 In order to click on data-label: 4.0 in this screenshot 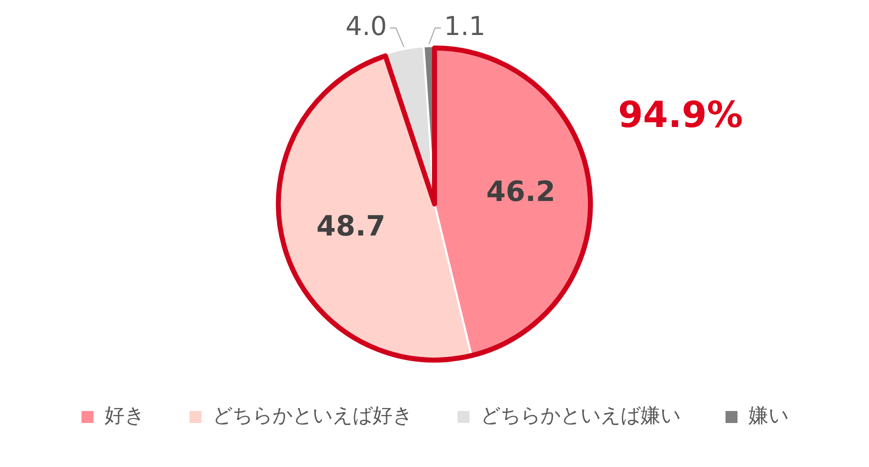, I will do `click(366, 27)`.